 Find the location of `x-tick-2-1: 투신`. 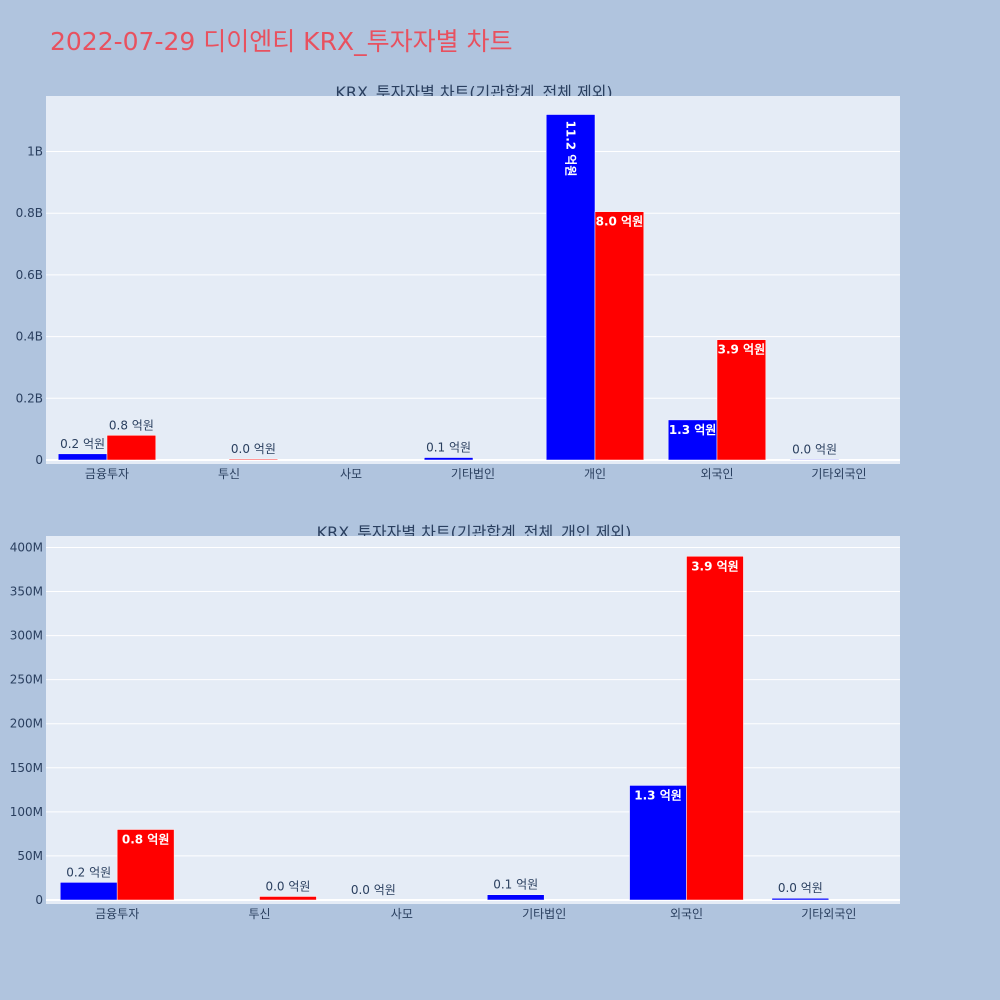

x-tick-2-1: 투신 is located at coordinates (259, 914).